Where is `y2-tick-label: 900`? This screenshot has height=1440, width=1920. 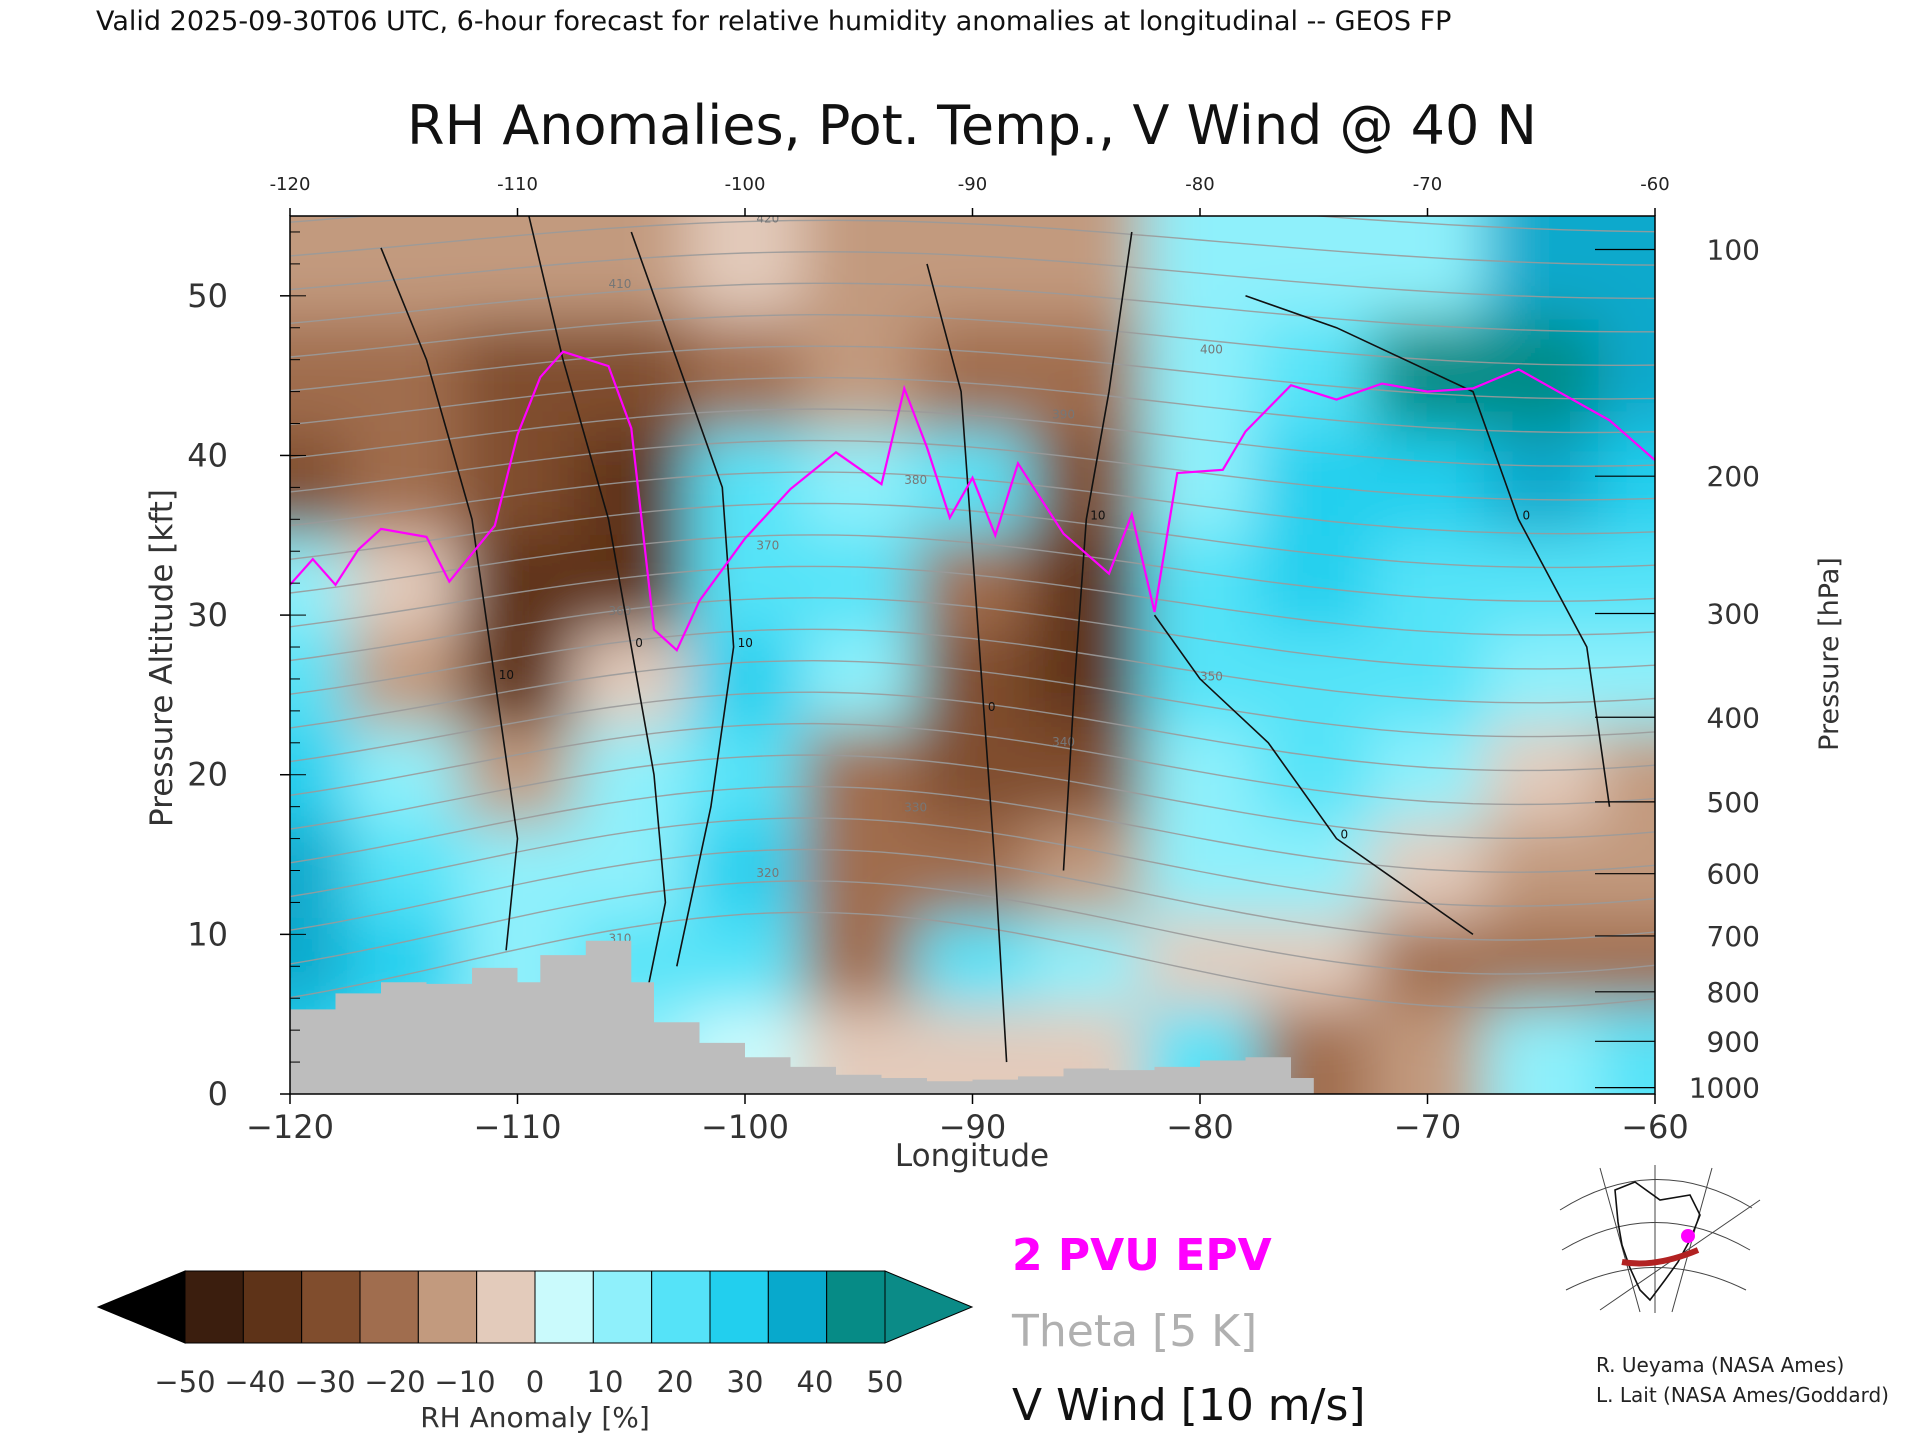 y2-tick-label: 900 is located at coordinates (1733, 1041).